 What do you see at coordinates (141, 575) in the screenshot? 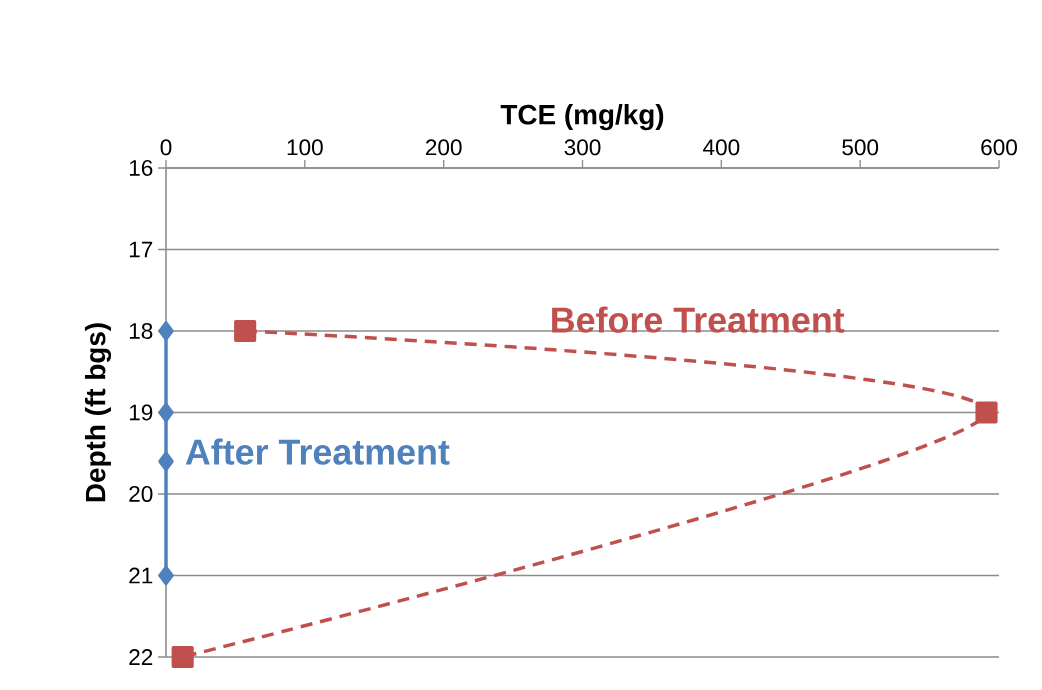
I see `y-tick-label: 21` at bounding box center [141, 575].